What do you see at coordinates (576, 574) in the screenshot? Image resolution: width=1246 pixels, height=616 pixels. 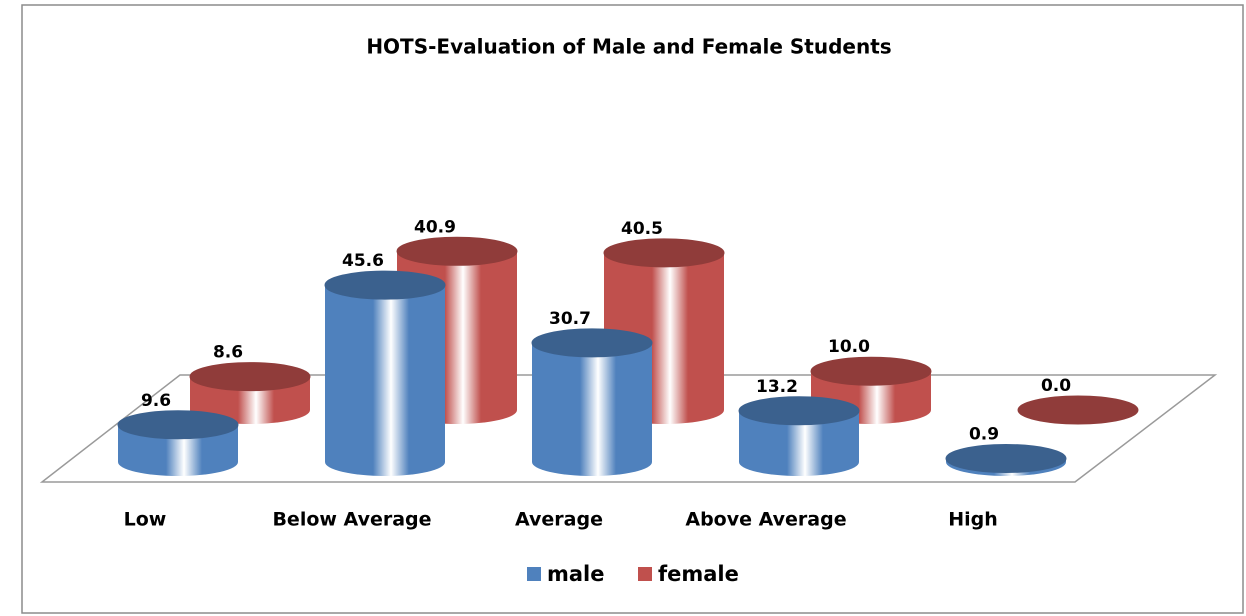 I see `legend-label: male` at bounding box center [576, 574].